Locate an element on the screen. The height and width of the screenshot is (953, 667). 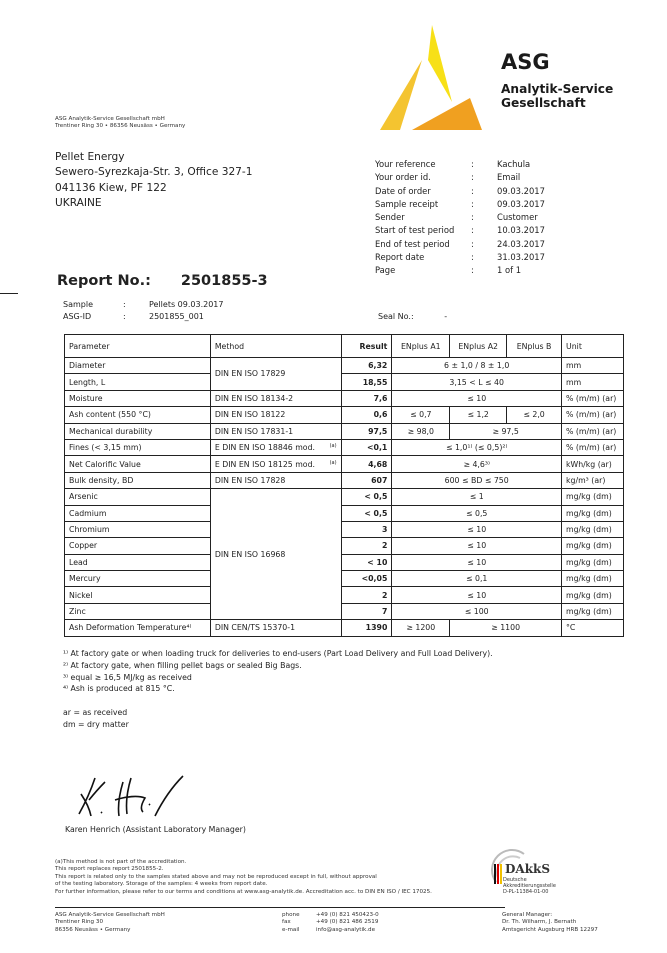
limit-cell: ≥ 1100 is located at coordinates (505, 628).